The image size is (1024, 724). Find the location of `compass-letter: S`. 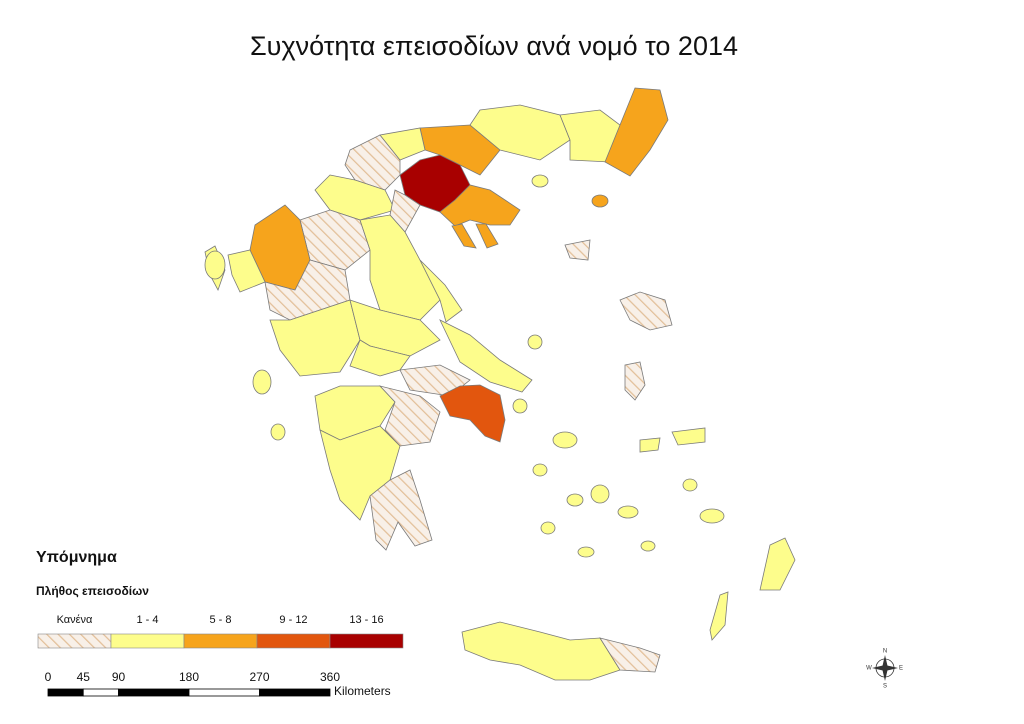

compass-letter: S is located at coordinates (885, 687).